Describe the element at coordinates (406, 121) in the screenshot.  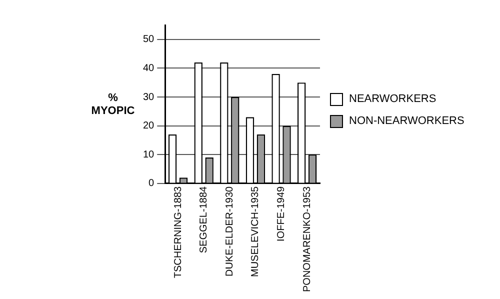
I see `legend-label: NON-NEARWORKERS` at that location.